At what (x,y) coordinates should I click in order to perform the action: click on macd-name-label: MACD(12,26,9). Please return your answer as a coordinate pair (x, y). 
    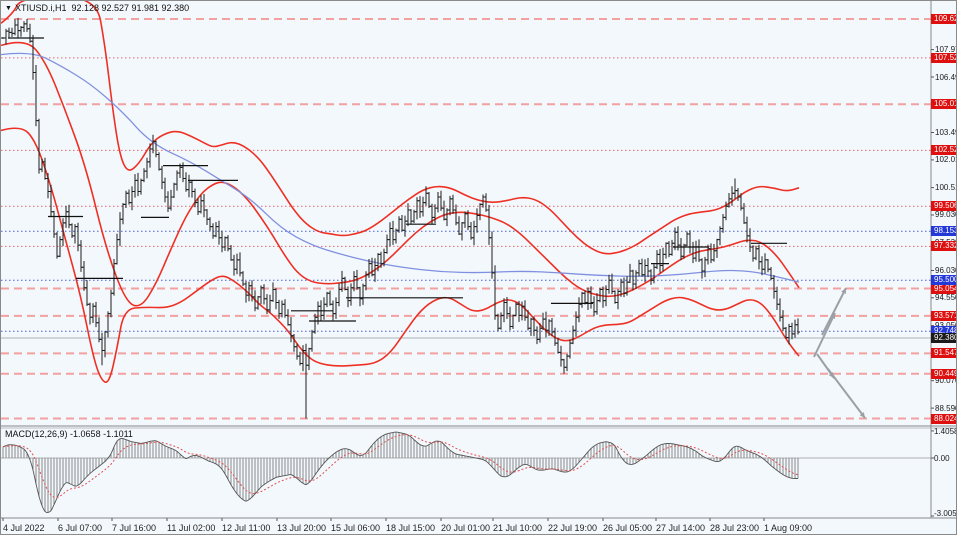
    Looking at the image, I should click on (36, 434).